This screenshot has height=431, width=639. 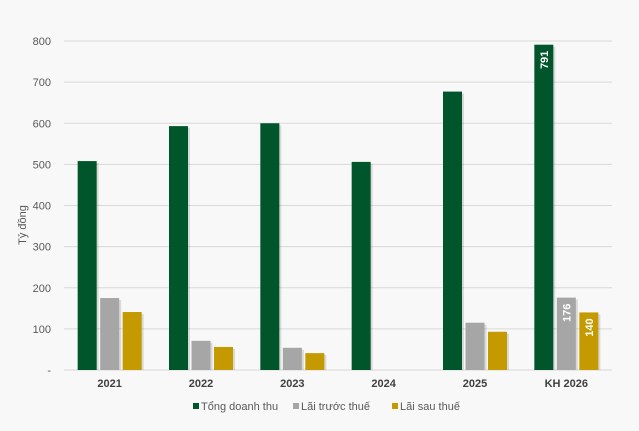 I want to click on x-axis-ticks: 2021 2022 2023 2024 2025 KH 2026, so click(x=342, y=384).